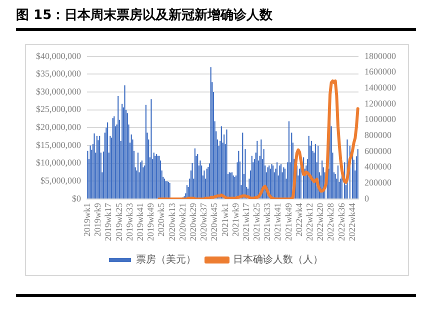  What do you see at coordinates (257, 221) in the screenshot?
I see `x-tick-label: 2021wk25` at bounding box center [257, 221].